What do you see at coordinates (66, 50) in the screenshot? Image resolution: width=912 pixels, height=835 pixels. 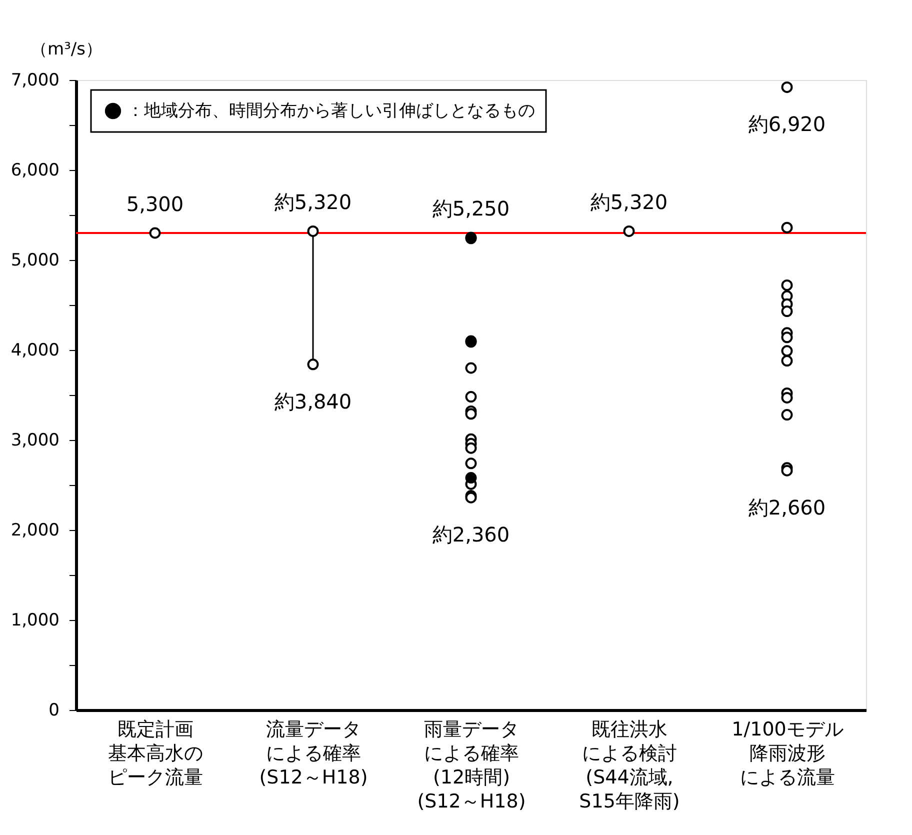 I see `y-axis-title: （m³/s）` at bounding box center [66, 50].